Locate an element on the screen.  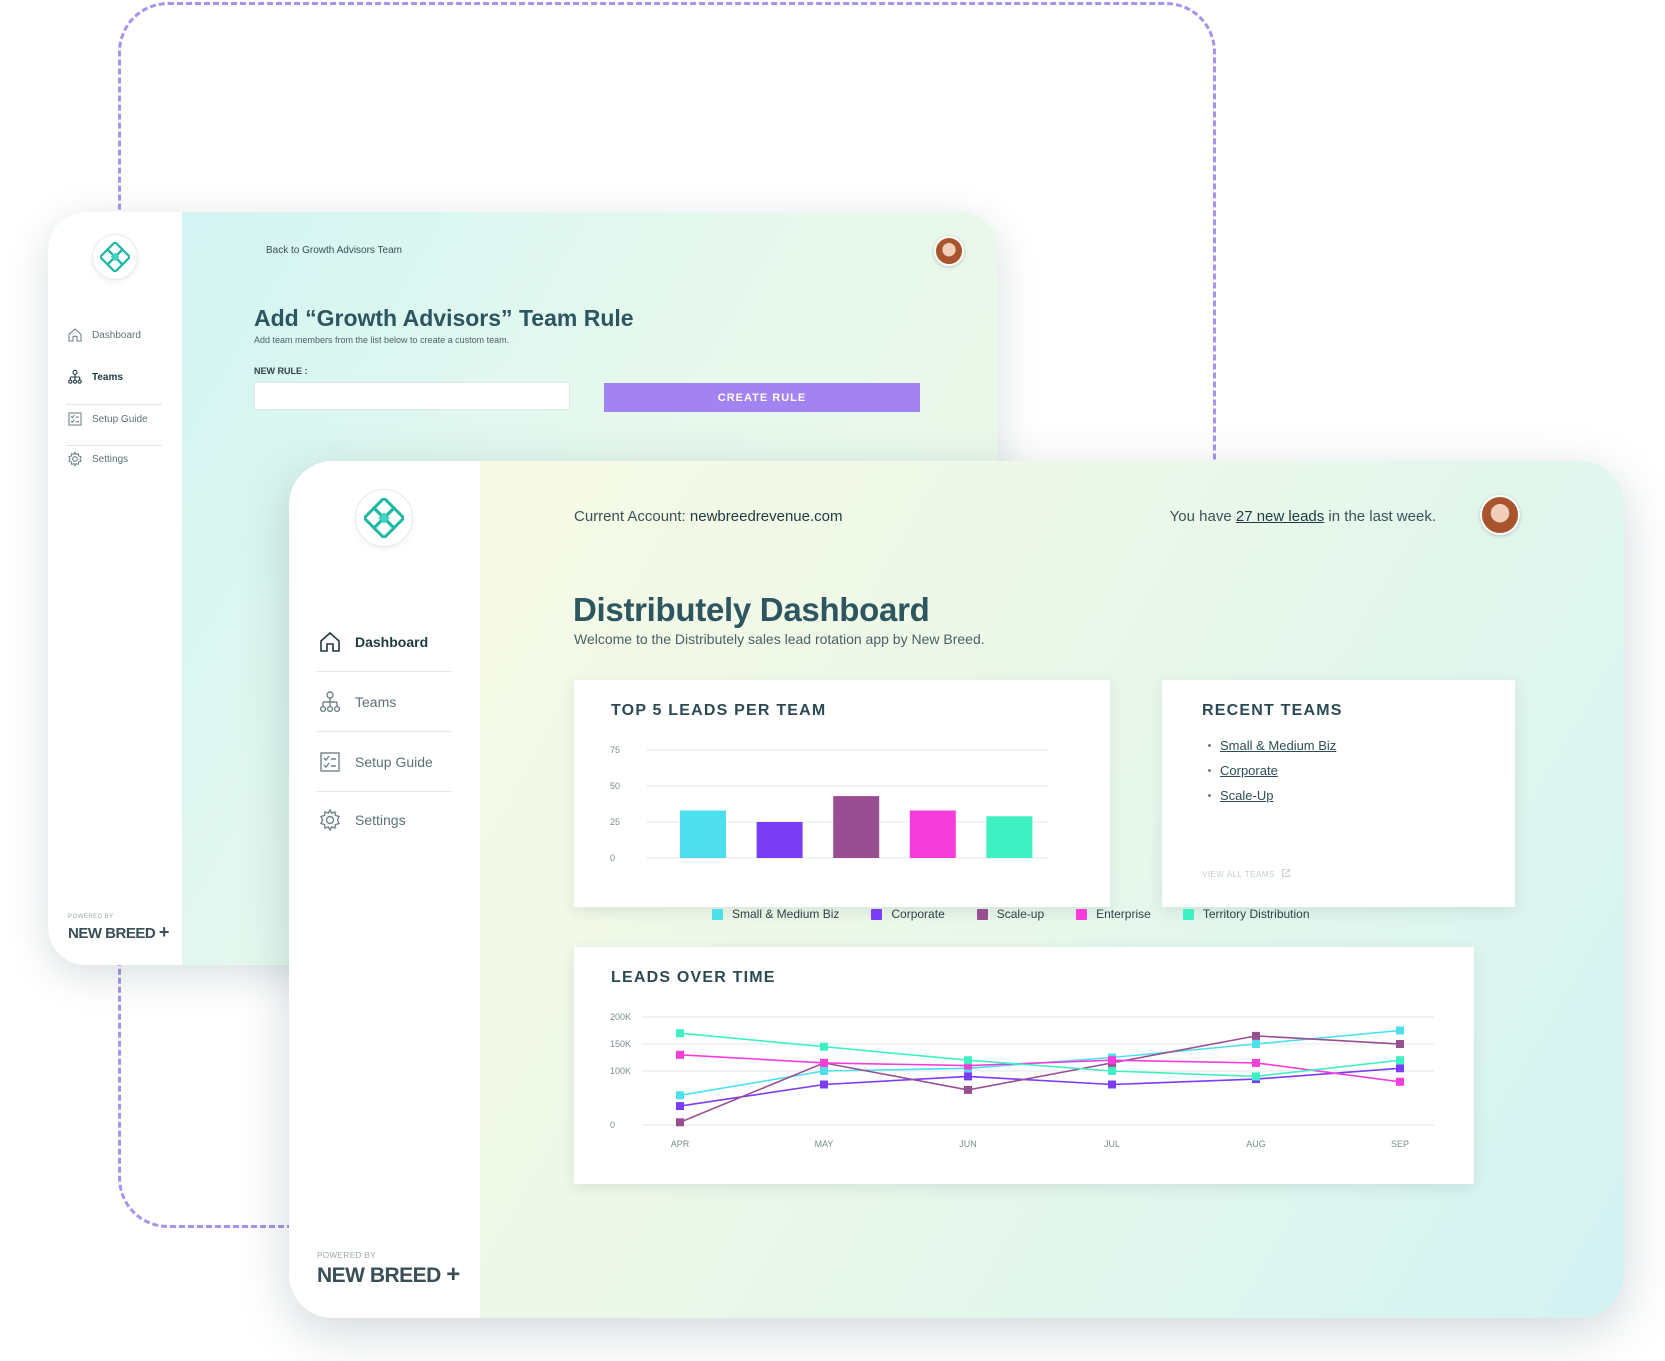
series-line is located at coordinates (1040, 1055).